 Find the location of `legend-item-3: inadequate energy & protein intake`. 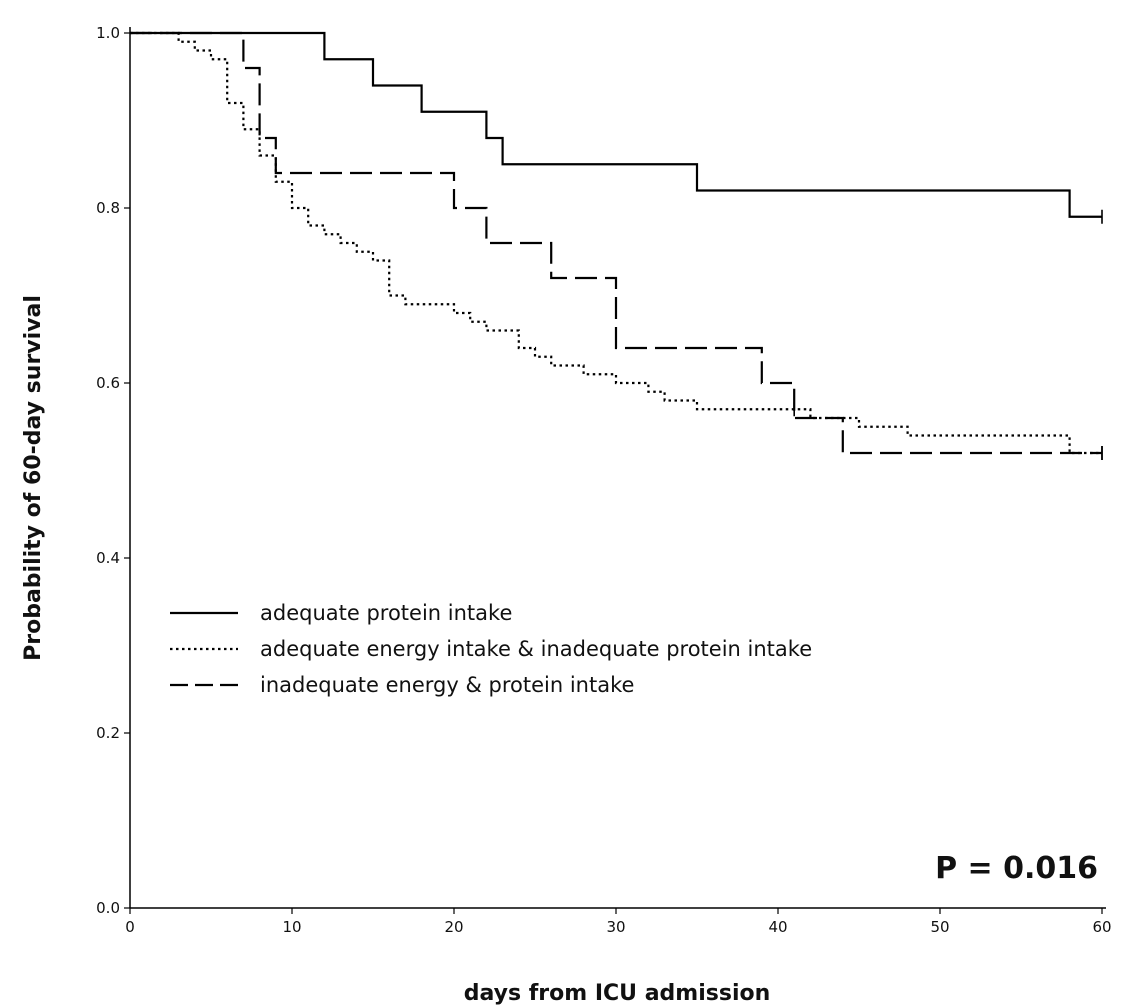

legend-item-3: inadequate energy & protein intake is located at coordinates (402, 685).